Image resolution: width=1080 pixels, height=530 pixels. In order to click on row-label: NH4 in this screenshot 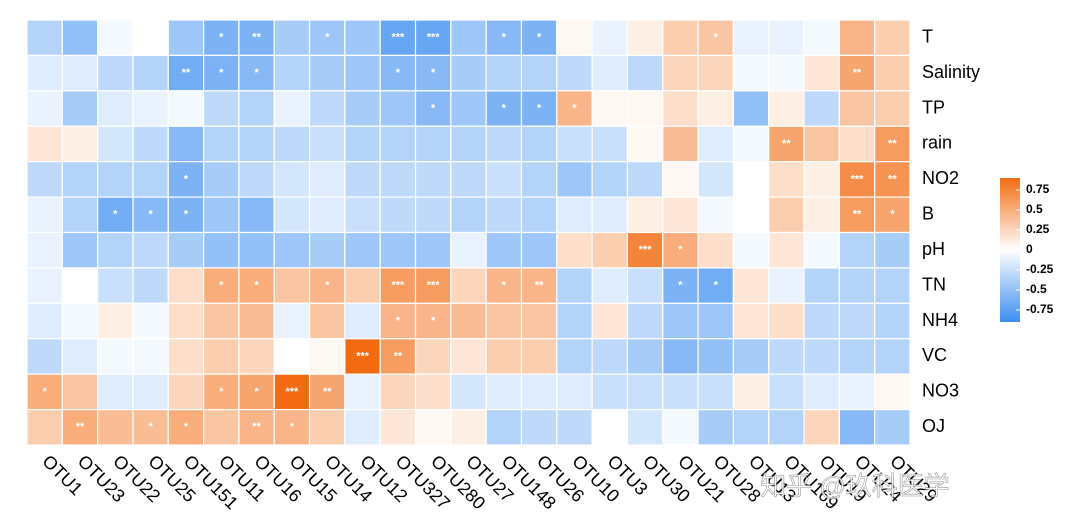, I will do `click(940, 320)`.